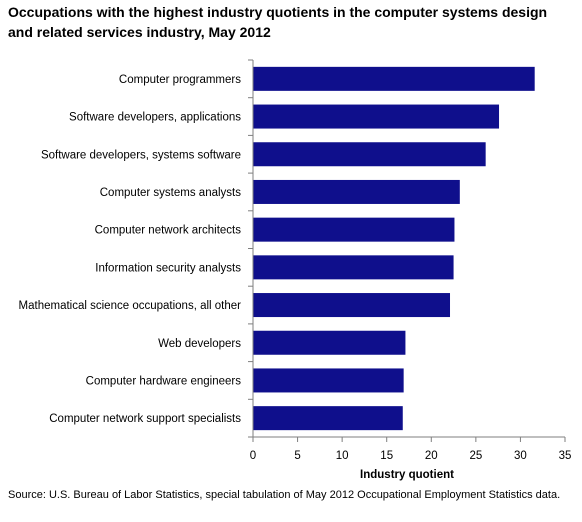 The image size is (582, 522). What do you see at coordinates (342, 456) in the screenshot?
I see `x-tick-label-2: 10` at bounding box center [342, 456].